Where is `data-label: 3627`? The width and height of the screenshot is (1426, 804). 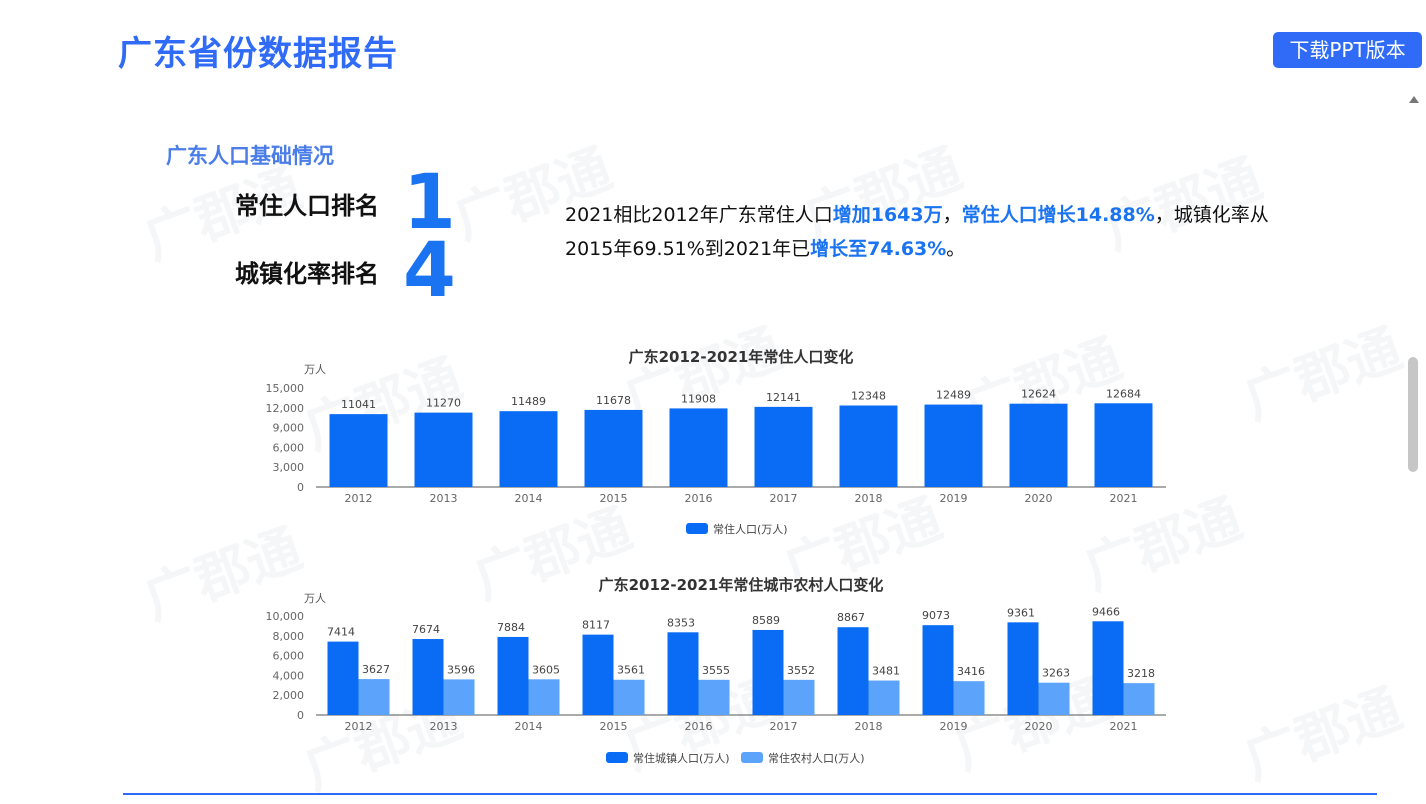 data-label: 3627 is located at coordinates (376, 669).